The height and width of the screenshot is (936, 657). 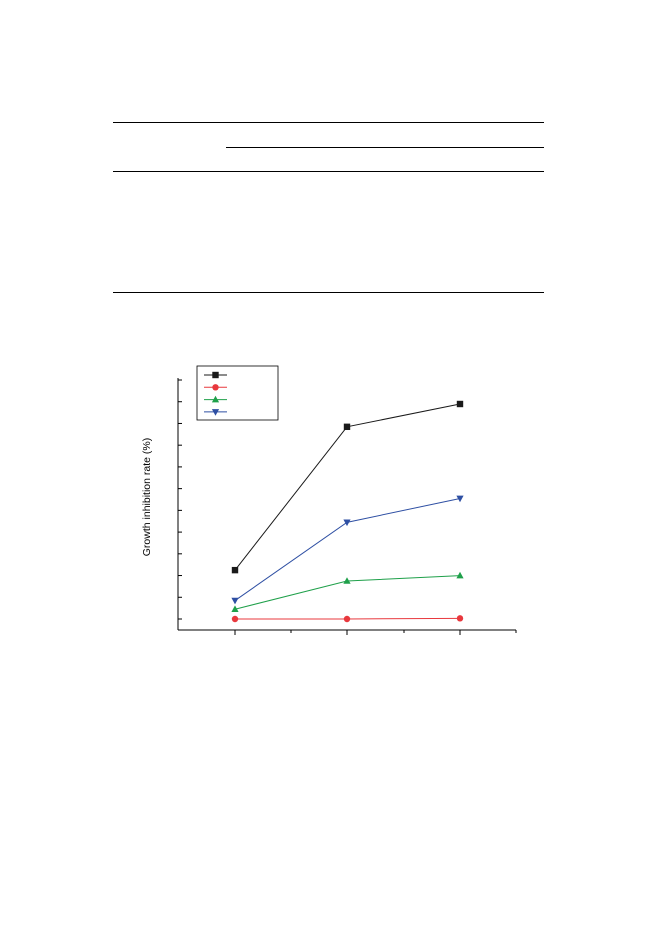 What do you see at coordinates (147, 497) in the screenshot?
I see `y-axis-label: Growth inhibition rate (%)` at bounding box center [147, 497].